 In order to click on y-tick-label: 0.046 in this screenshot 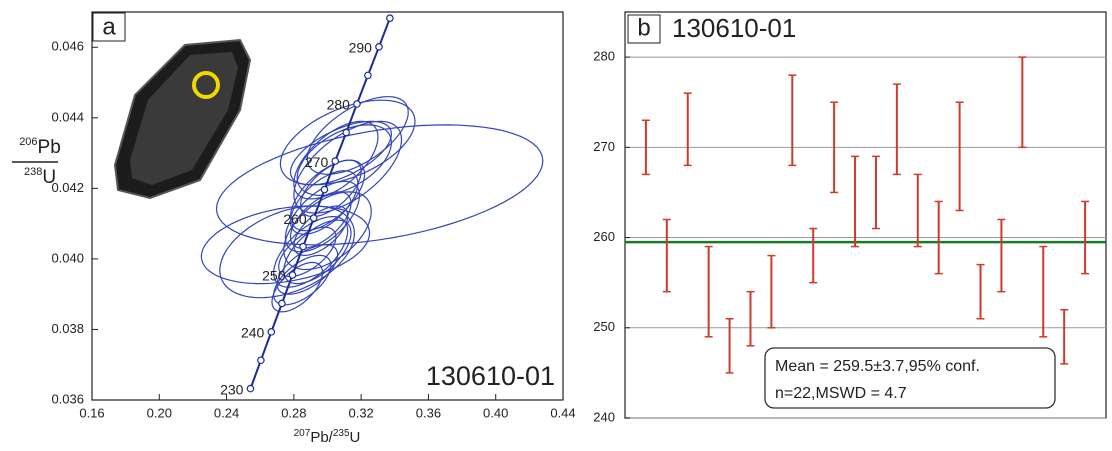, I will do `click(67, 46)`.